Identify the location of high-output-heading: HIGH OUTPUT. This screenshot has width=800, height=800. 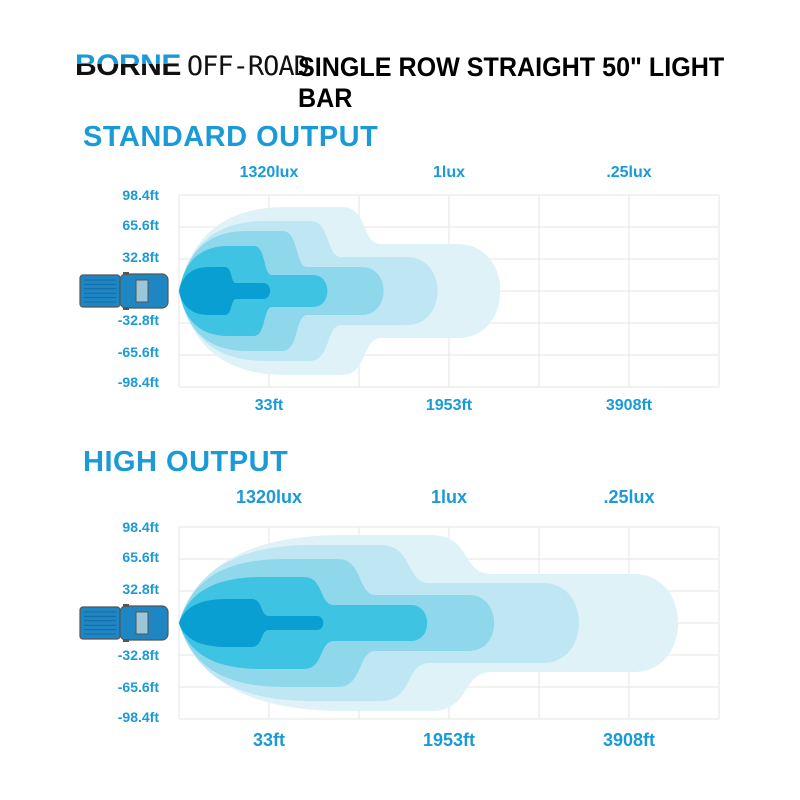
(186, 462).